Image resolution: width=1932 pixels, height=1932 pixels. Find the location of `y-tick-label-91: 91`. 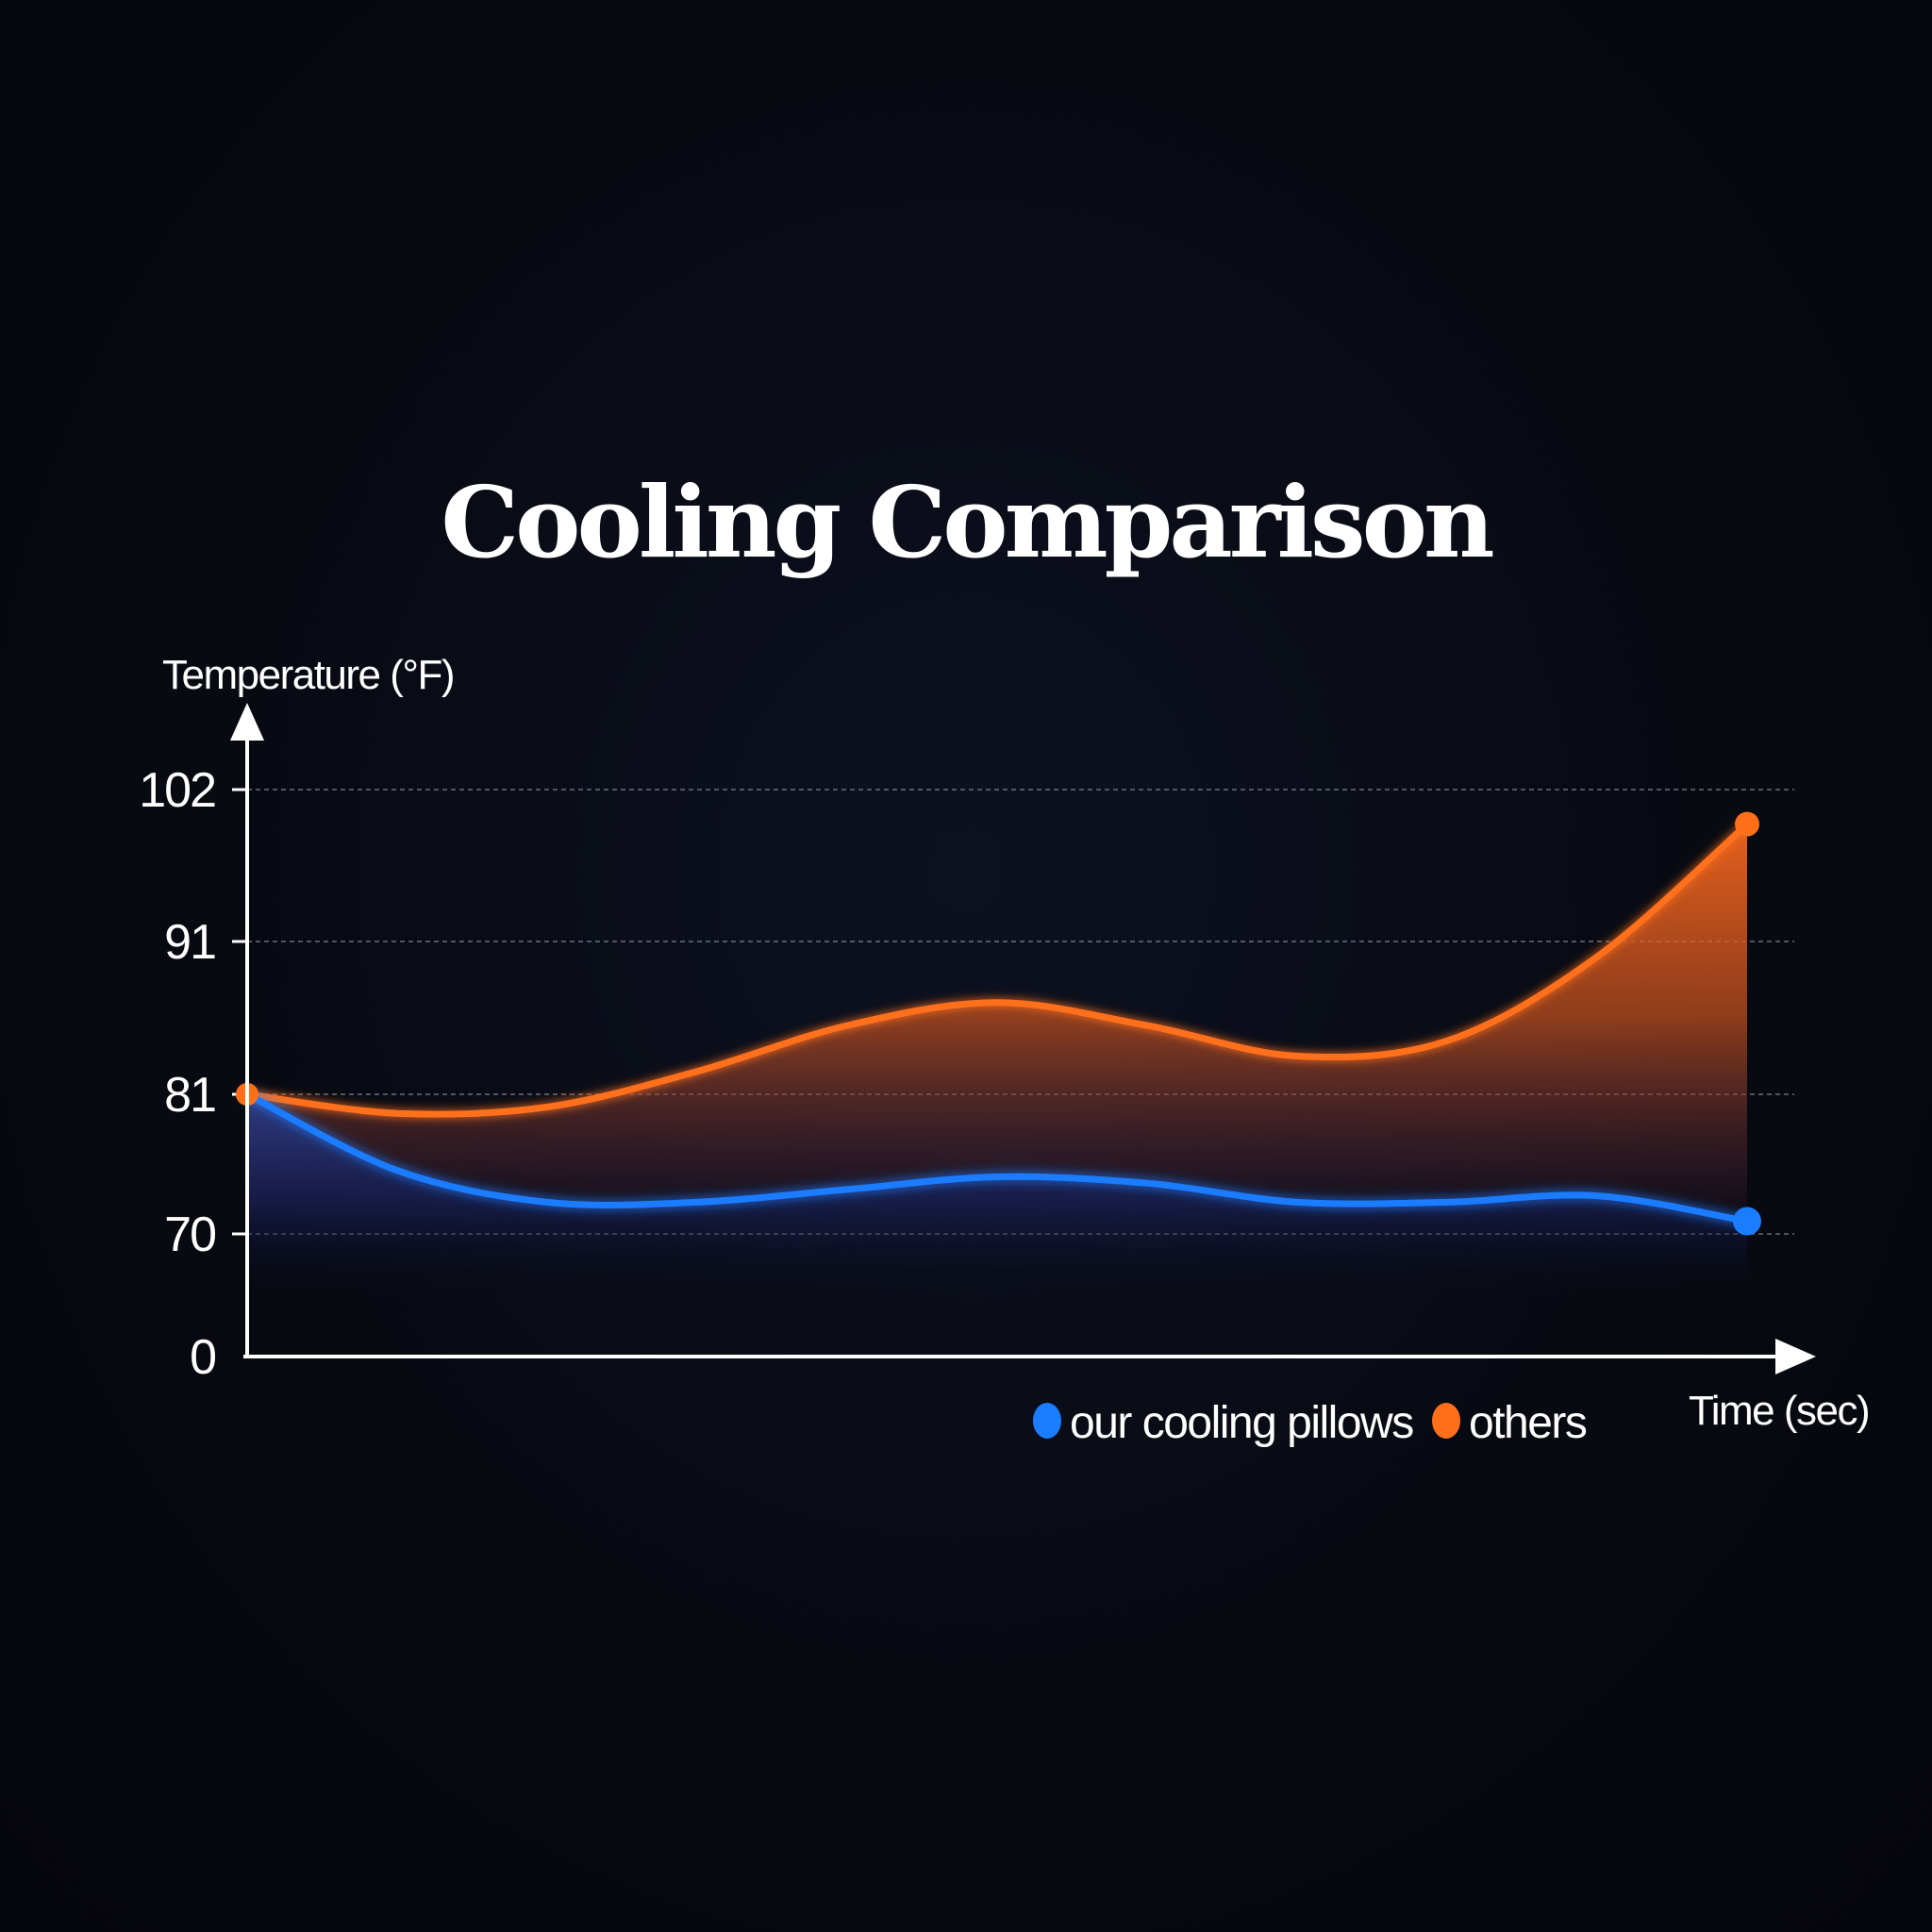

y-tick-label-91: 91 is located at coordinates (190, 942).